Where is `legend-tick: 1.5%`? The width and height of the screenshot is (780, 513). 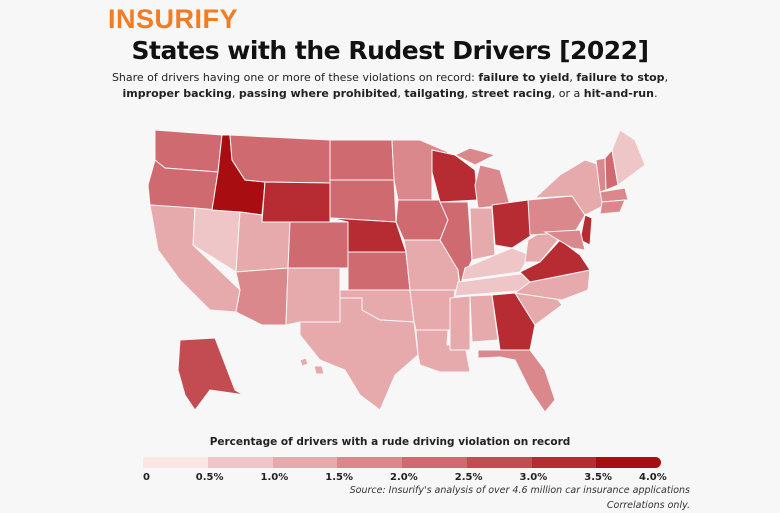
legend-tick: 1.5% is located at coordinates (339, 477).